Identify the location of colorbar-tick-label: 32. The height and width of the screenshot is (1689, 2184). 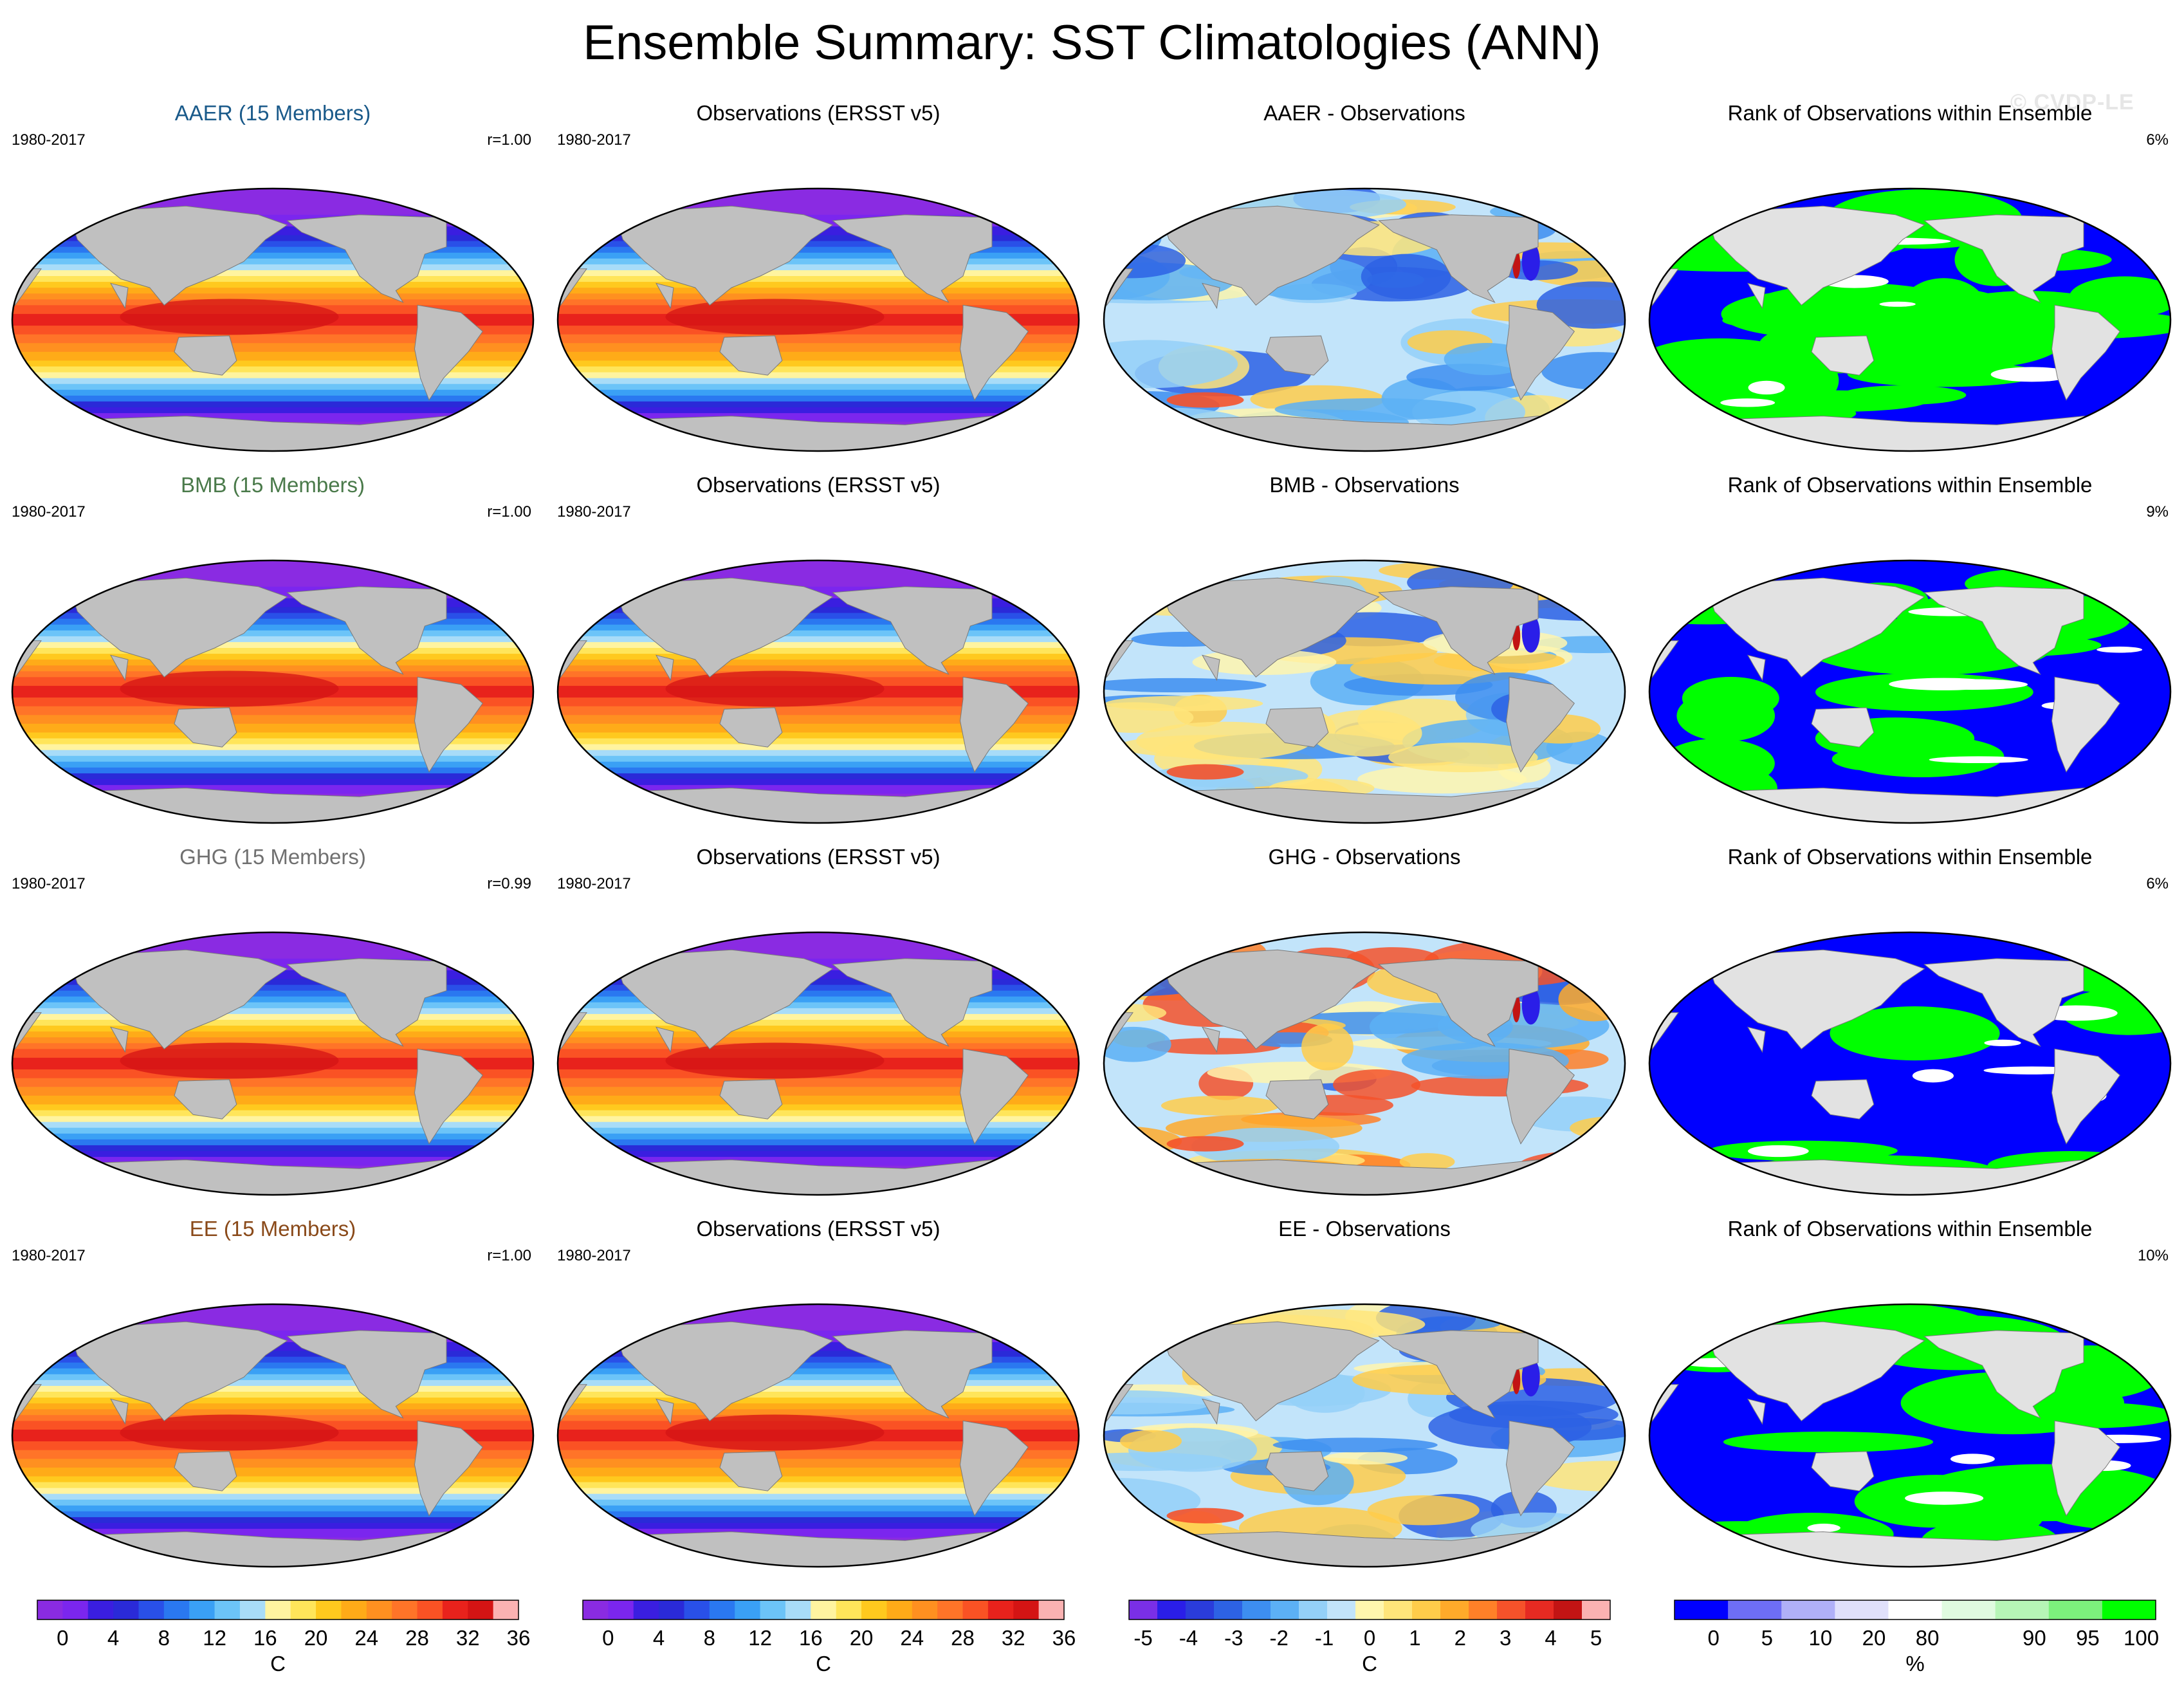
(468, 1638).